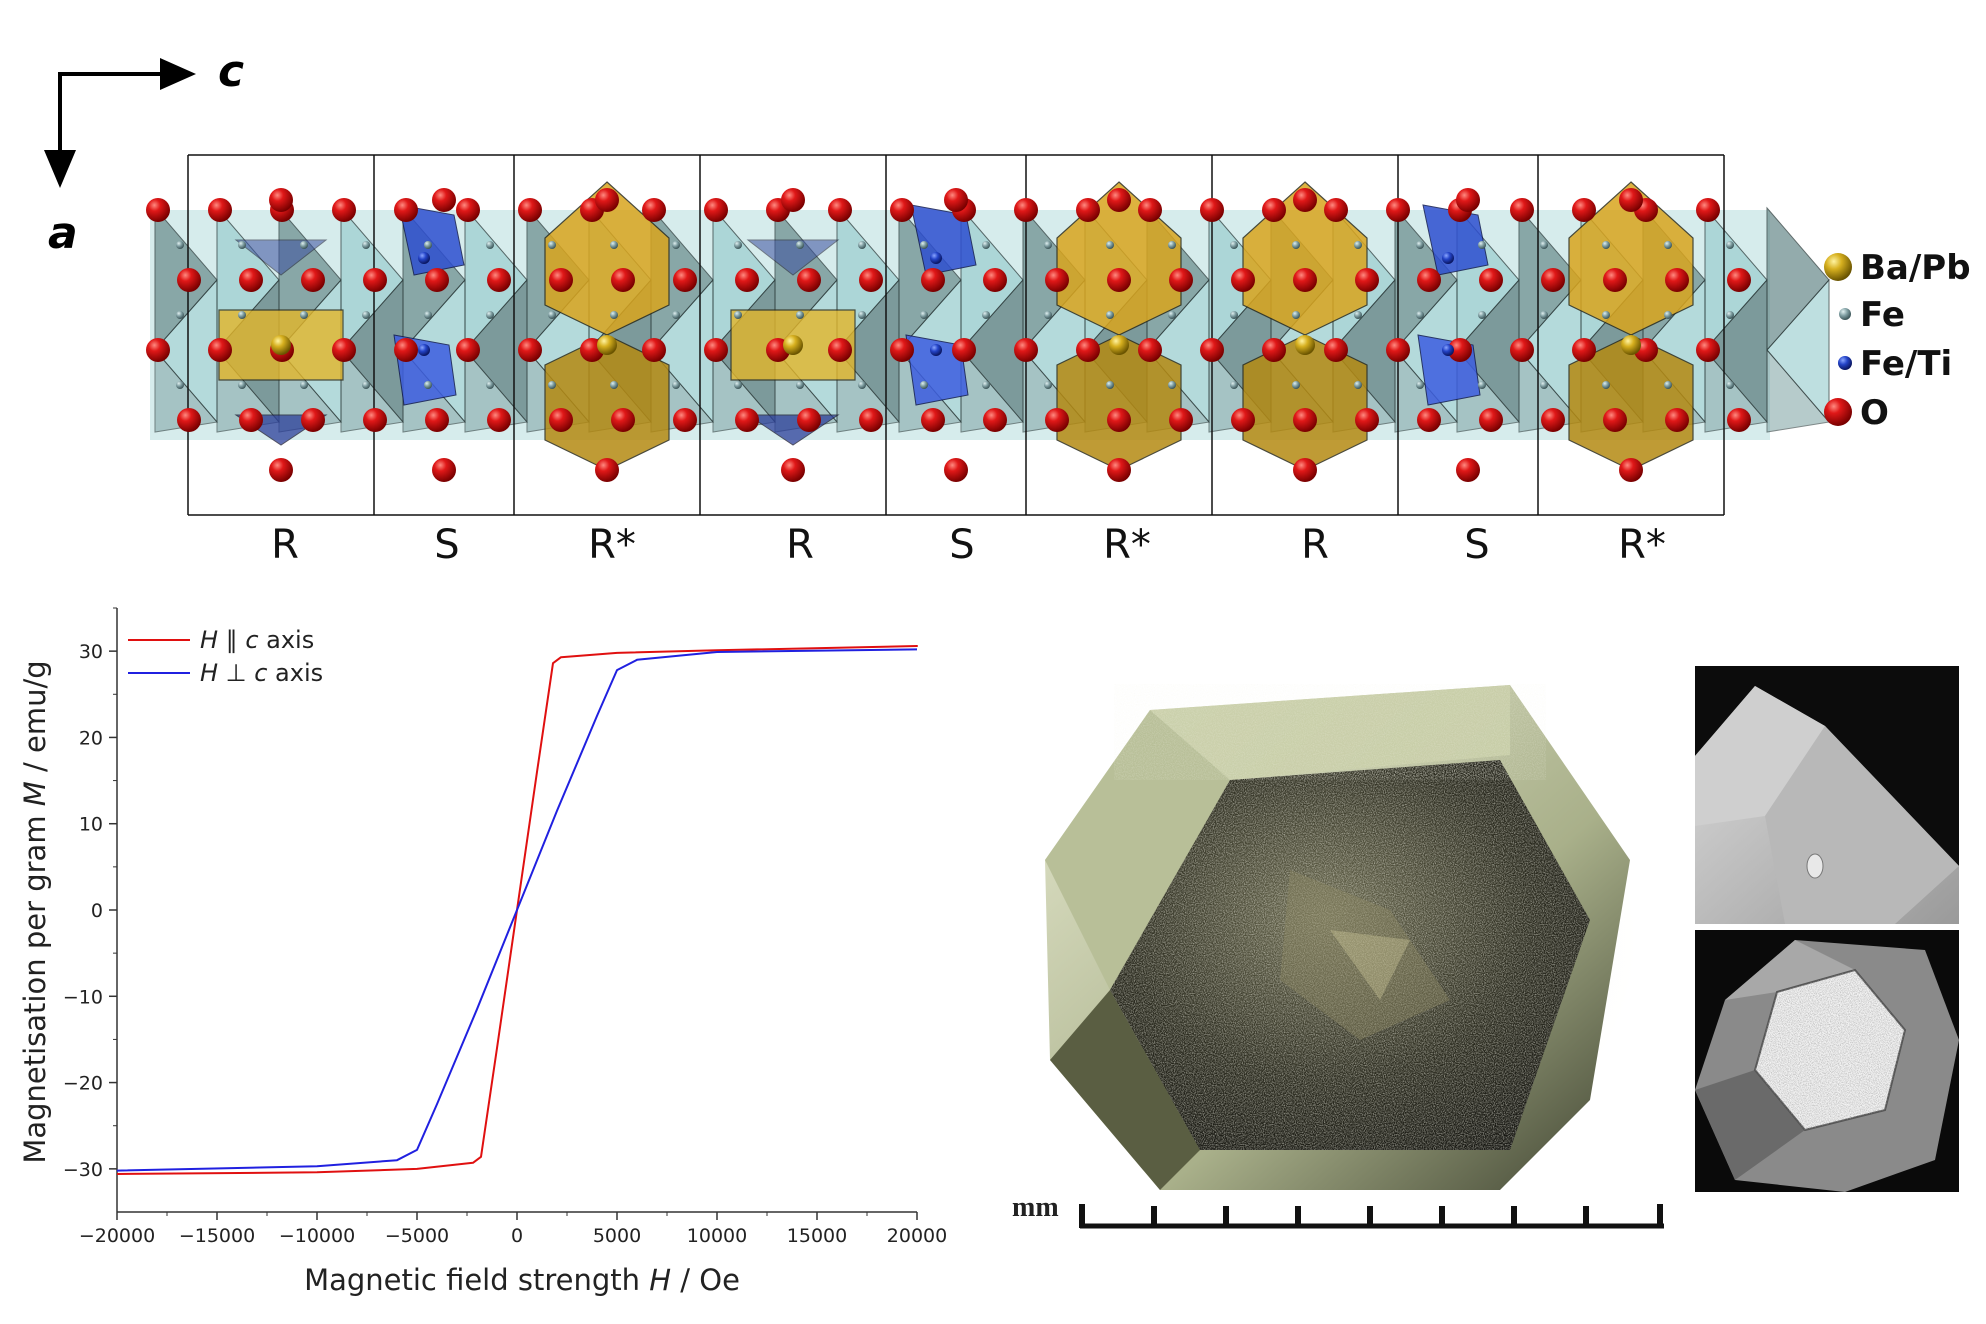  What do you see at coordinates (1874, 413) in the screenshot?
I see `legend-o: O` at bounding box center [1874, 413].